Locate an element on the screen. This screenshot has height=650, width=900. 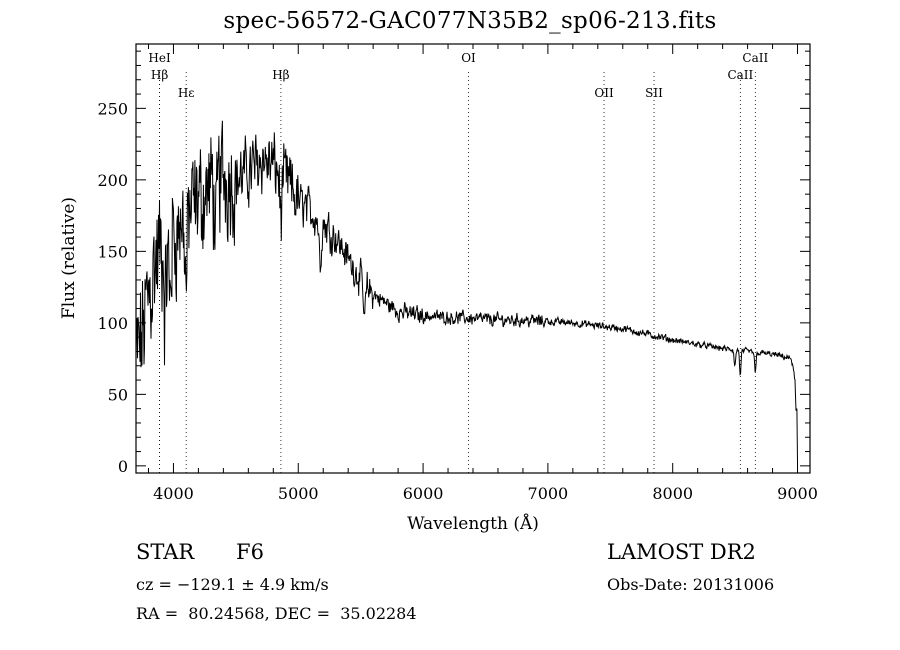
x-tick-label: 4000 is located at coordinates (173, 493).